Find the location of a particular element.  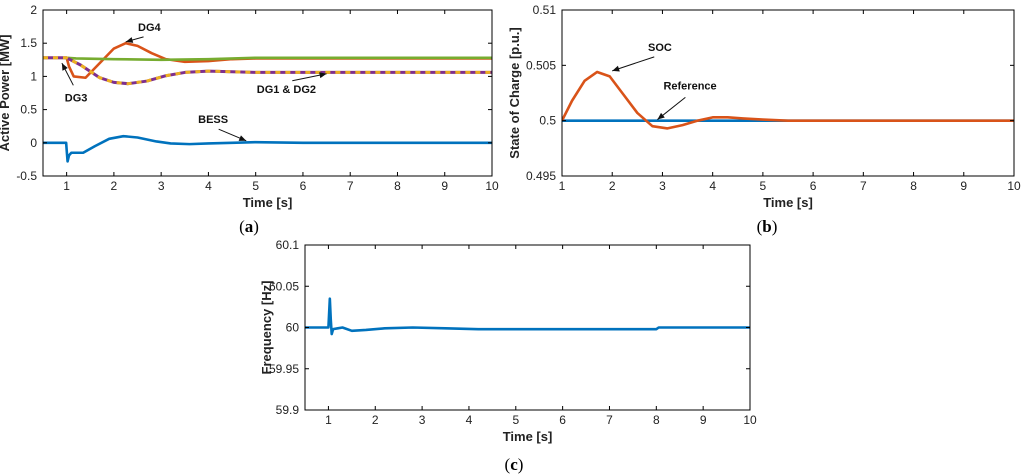

y-axis-label: Frequency [Hz] is located at coordinates (266, 328).